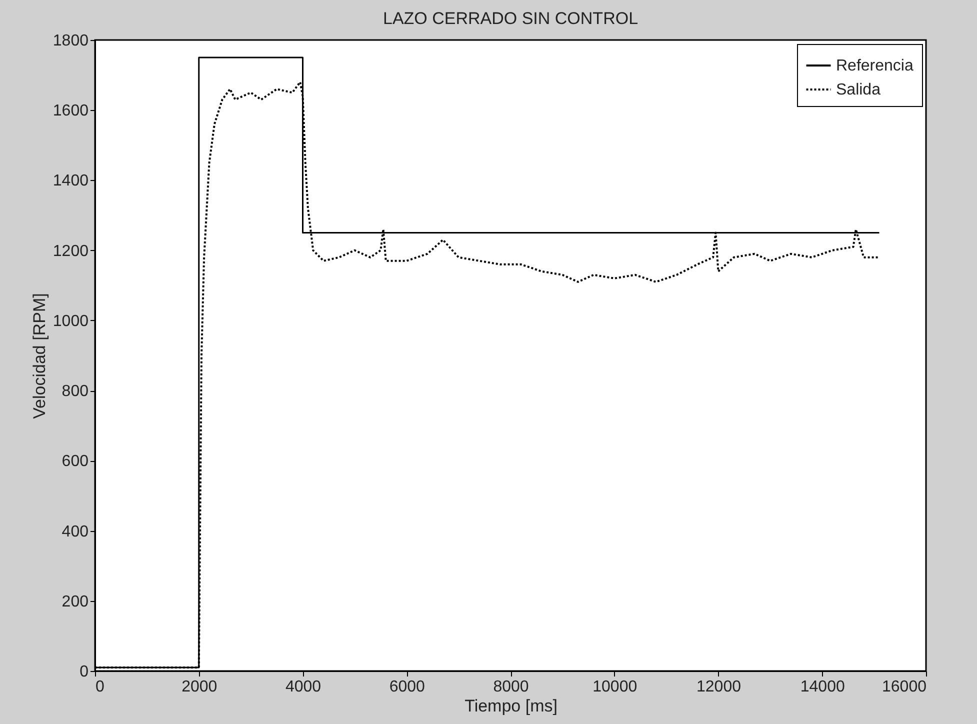 This screenshot has height=724, width=977. I want to click on chart-title: LAZO CERRADO SIN CONTROL, so click(510, 18).